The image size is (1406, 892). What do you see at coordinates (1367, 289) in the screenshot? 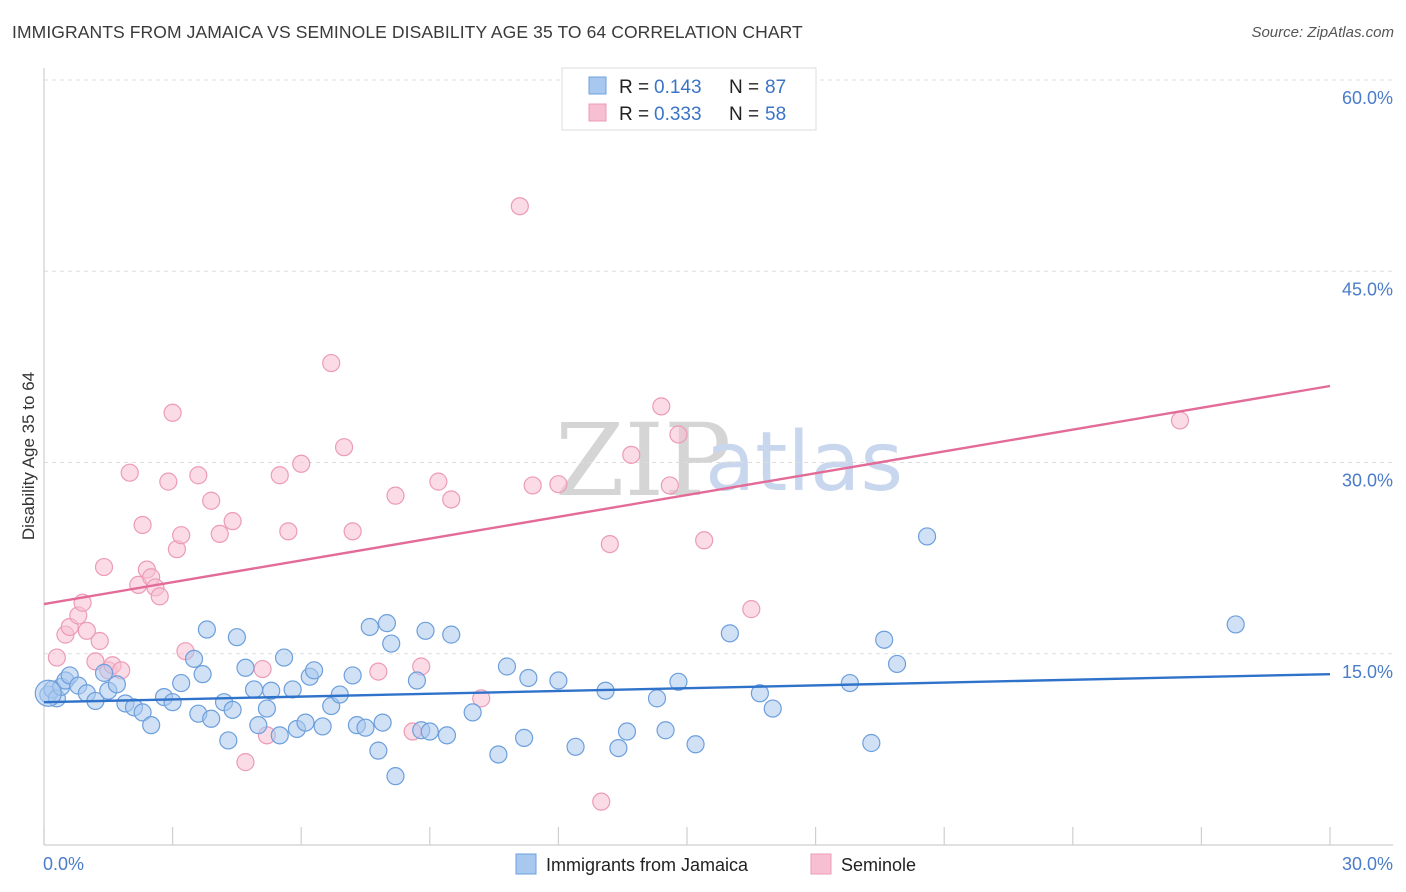
I see `y-tick-label: 45.0%` at bounding box center [1367, 289].